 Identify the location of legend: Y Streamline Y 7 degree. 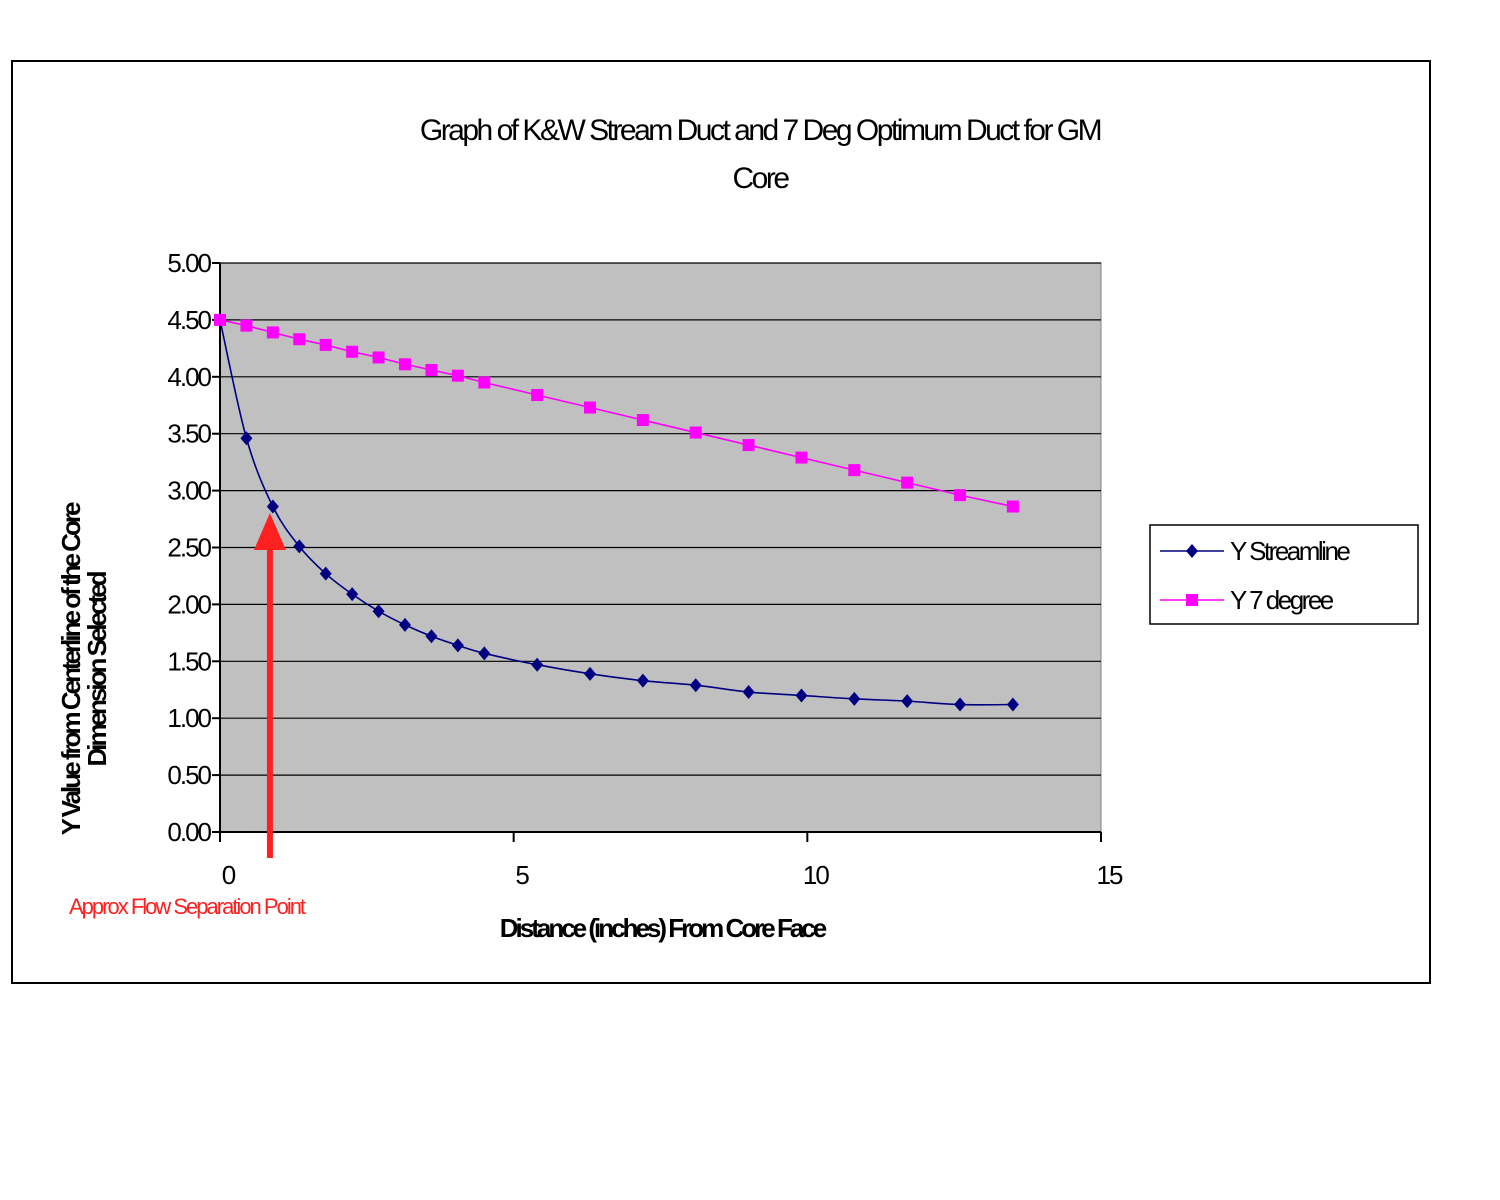
(1284, 574).